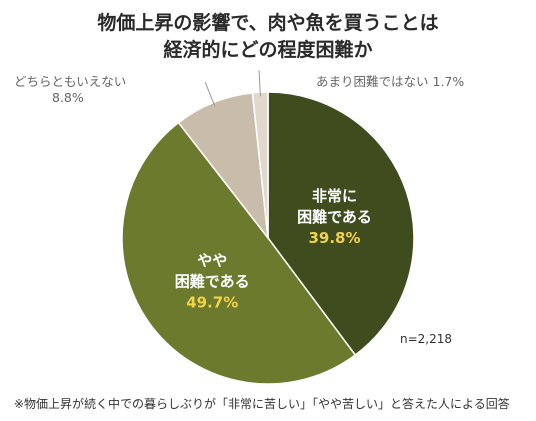 This screenshot has height=421, width=536. Describe the element at coordinates (70, 81) in the screenshot. I see `outer-label-neutral-text: どちらともいえない` at that location.